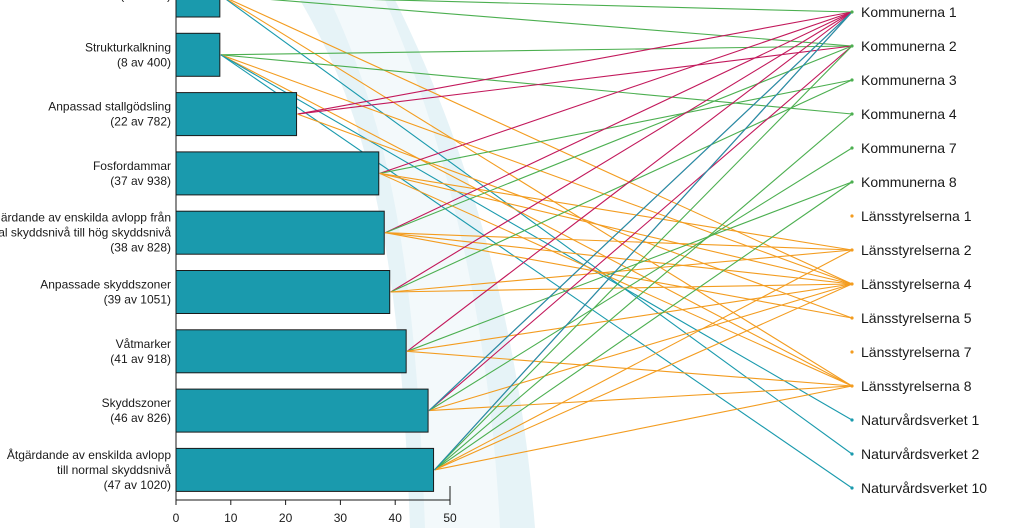 The width and height of the screenshot is (1023, 528). I want to click on target-label: Länsstyrelserna 2, so click(916, 250).